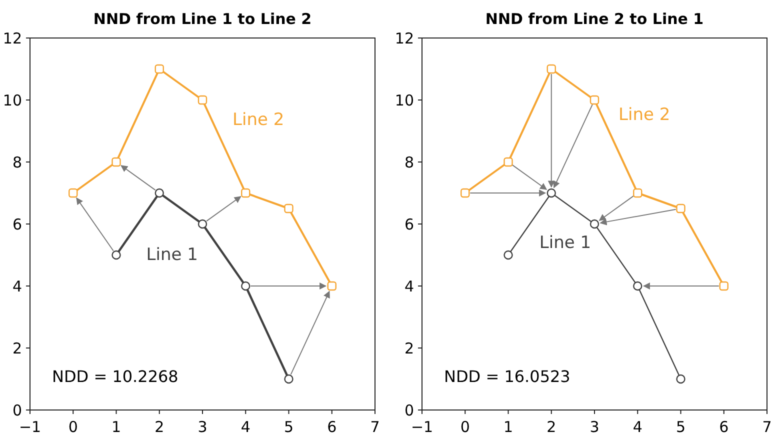 Image resolution: width=783 pixels, height=442 pixels. What do you see at coordinates (202, 19) in the screenshot?
I see `chart-title: NND from Line 1 to Line 2` at bounding box center [202, 19].